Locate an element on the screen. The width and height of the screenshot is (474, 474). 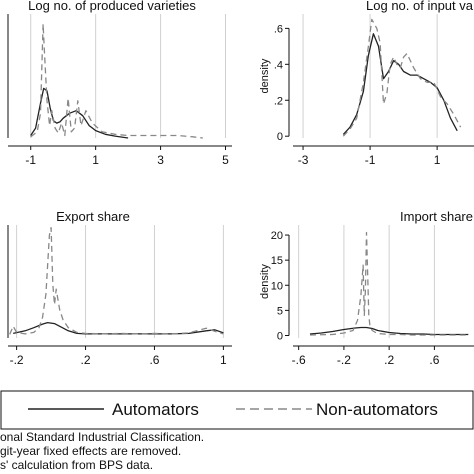
legend-box is located at coordinates (237, 410).